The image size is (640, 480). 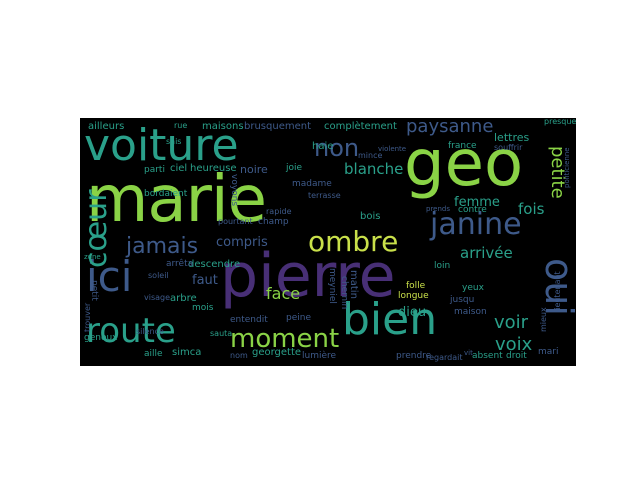 What do you see at coordinates (324, 195) in the screenshot?
I see `word: terrasse` at bounding box center [324, 195].